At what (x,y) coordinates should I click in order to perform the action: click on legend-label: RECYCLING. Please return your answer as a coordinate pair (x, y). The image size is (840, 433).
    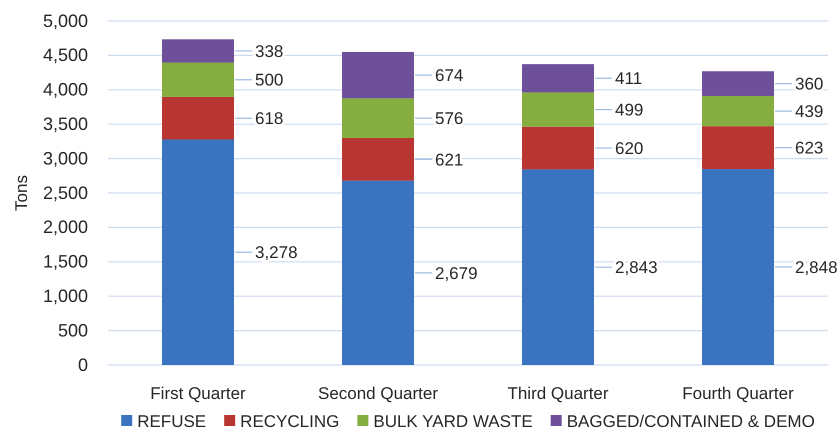
    Looking at the image, I should click on (290, 421).